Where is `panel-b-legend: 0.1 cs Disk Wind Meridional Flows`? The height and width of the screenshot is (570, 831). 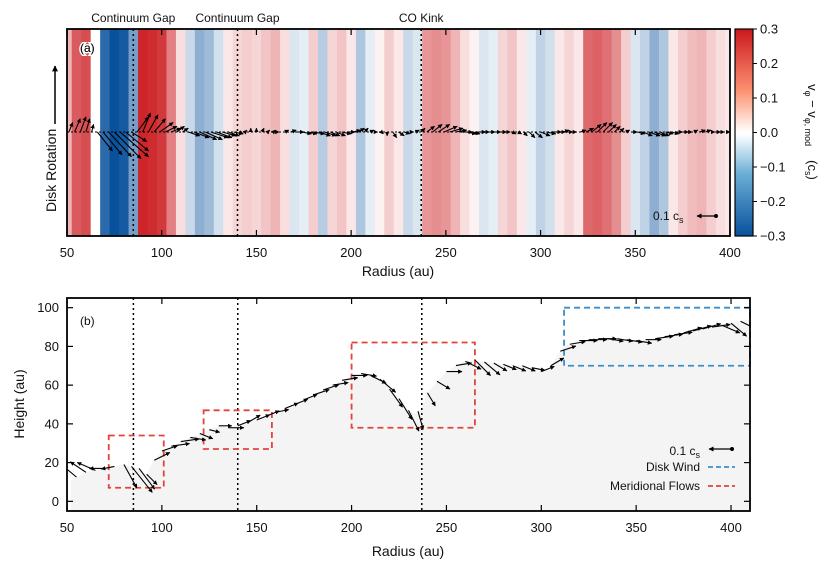
panel-b-legend: 0.1 cs Disk Wind Meridional Flows is located at coordinates (672, 468).